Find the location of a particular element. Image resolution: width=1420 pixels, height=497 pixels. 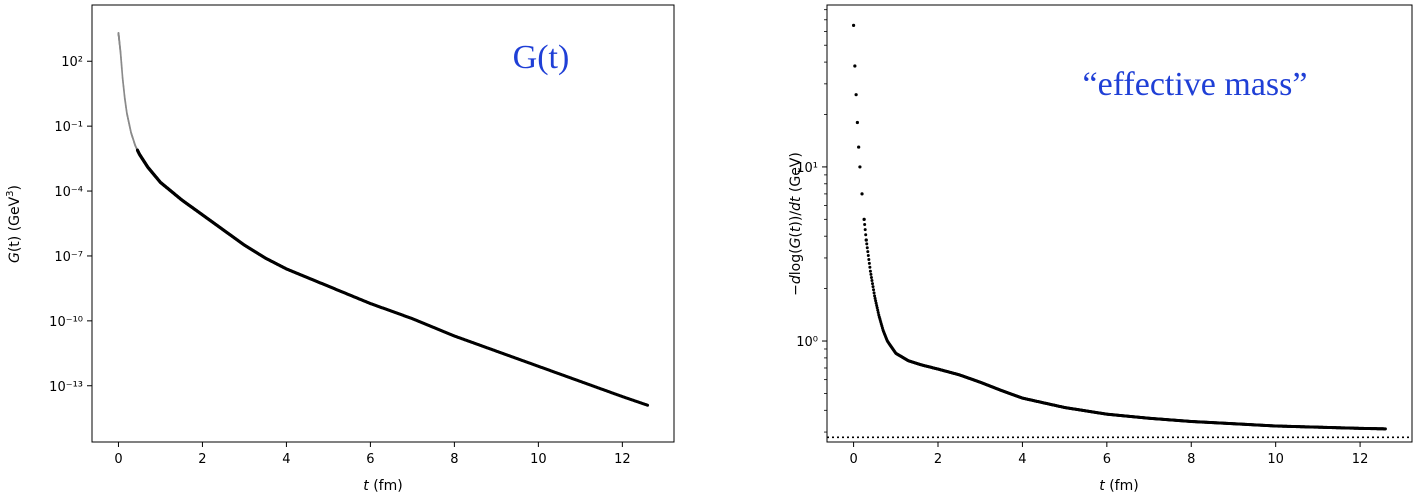

y-label-G: G is located at coordinates (796, 242).